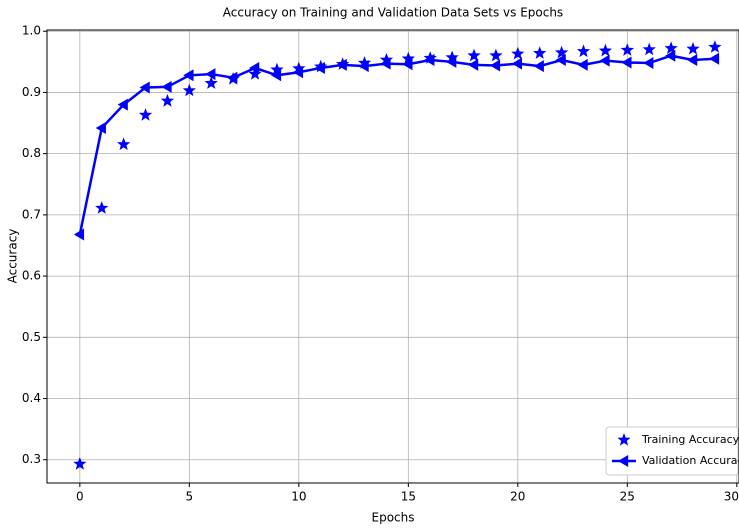 The width and height of the screenshot is (739, 528). Describe the element at coordinates (31, 459) in the screenshot. I see `y-tick-label: 0.3` at that location.